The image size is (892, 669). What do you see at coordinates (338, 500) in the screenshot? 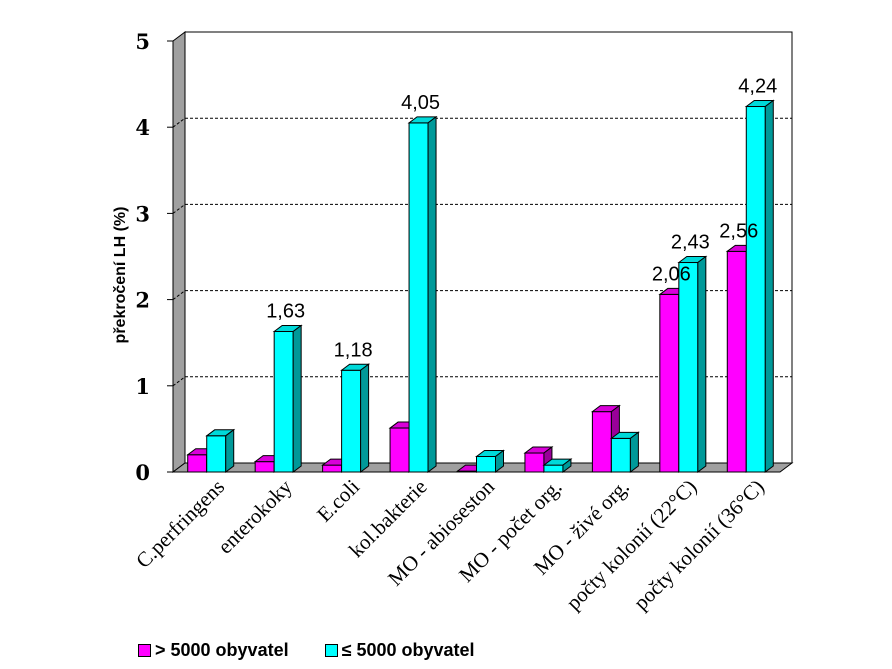
I see `category-label: E.coli` at bounding box center [338, 500].